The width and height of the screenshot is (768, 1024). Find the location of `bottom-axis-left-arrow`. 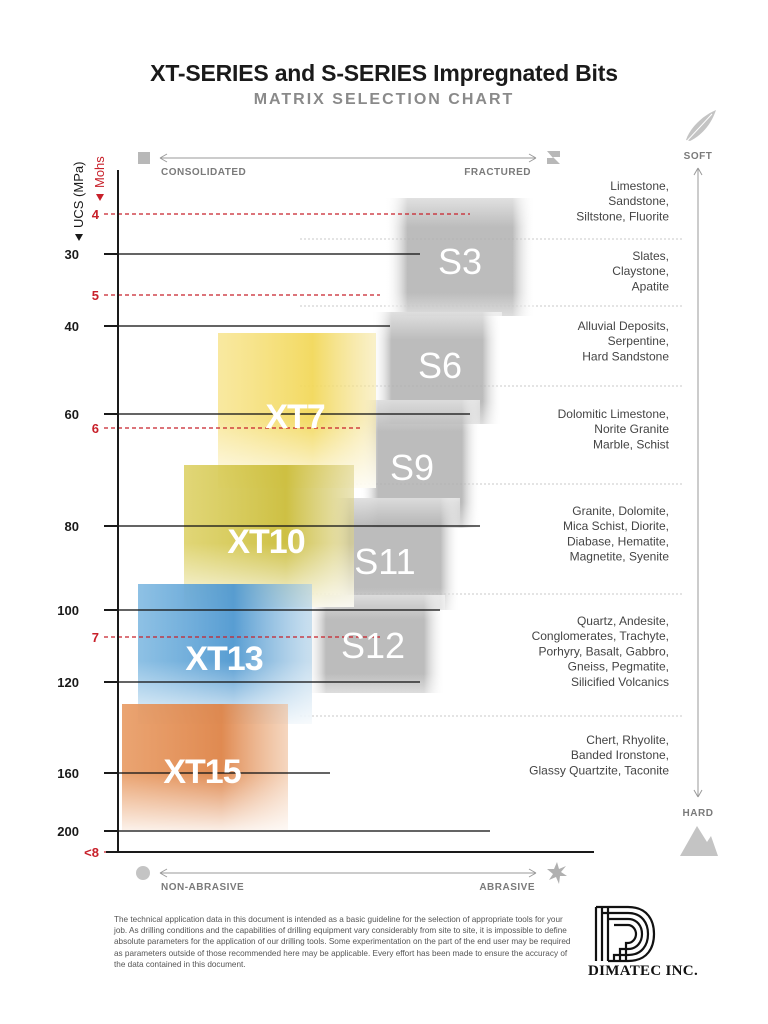

bottom-axis-left-arrow is located at coordinates (163, 873).